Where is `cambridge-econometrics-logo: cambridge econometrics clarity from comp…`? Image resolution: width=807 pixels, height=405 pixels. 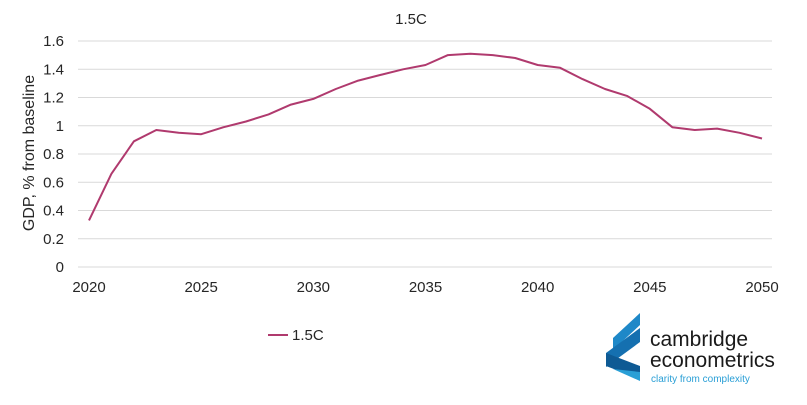
cambridge-econometrics-logo: cambridge econometrics clarity from comp… is located at coordinates (690, 349).